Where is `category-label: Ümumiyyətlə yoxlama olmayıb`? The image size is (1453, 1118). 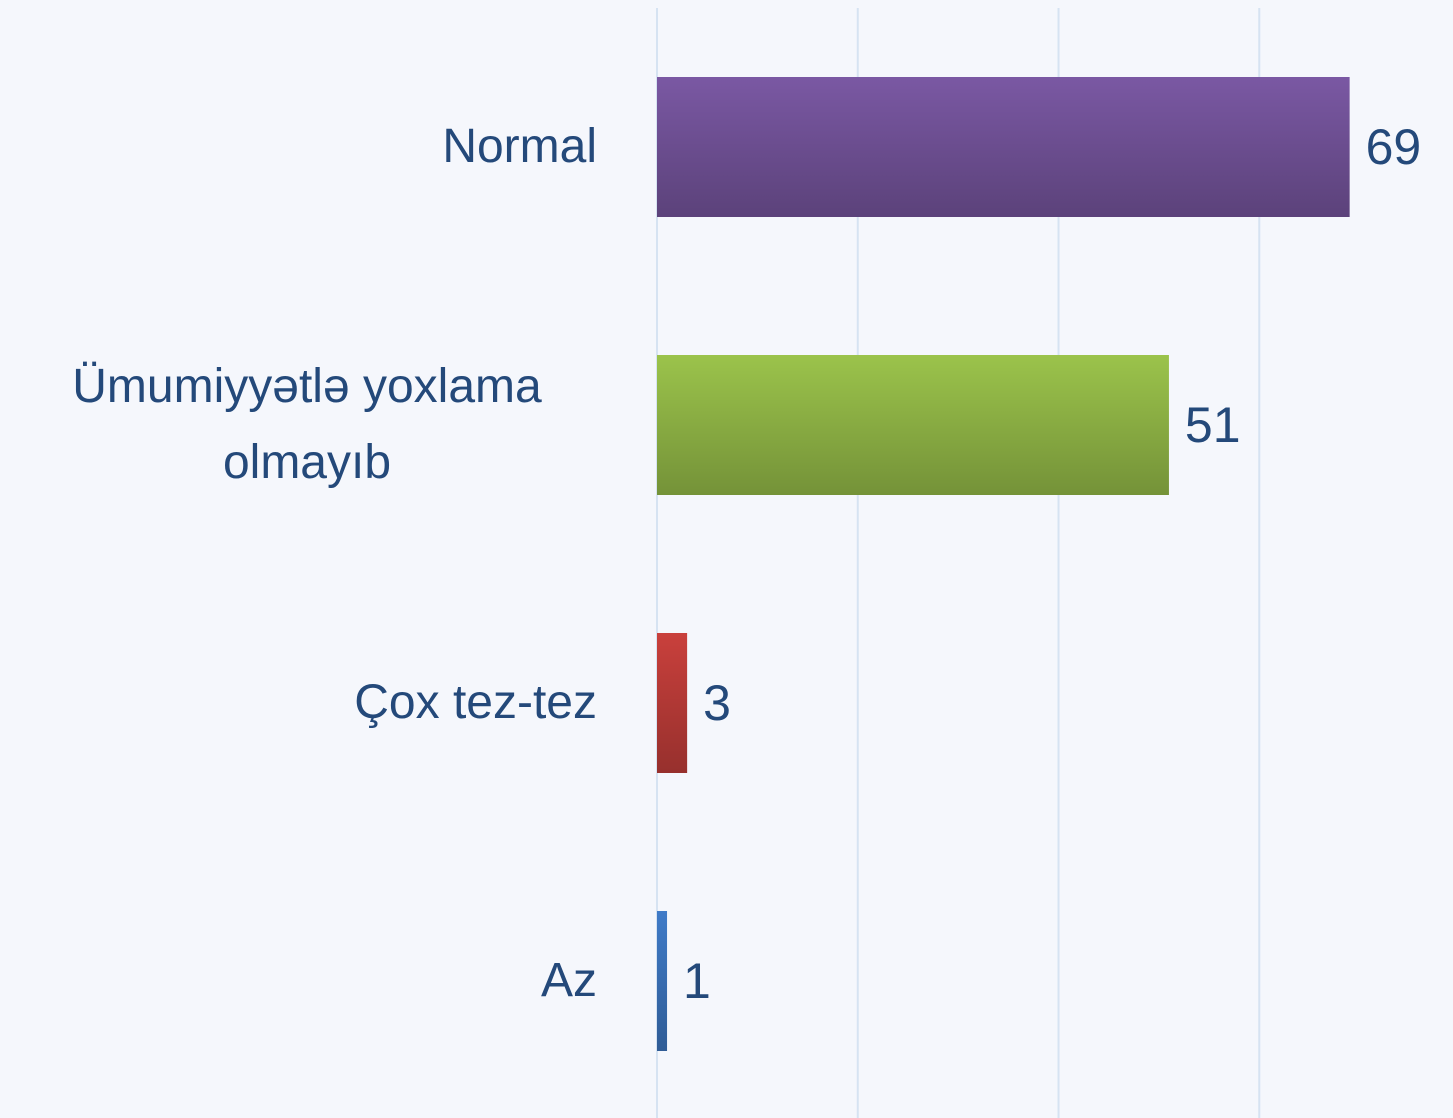
category-label: Ümumiyyətlə yoxlama olmayıb is located at coordinates (307, 424).